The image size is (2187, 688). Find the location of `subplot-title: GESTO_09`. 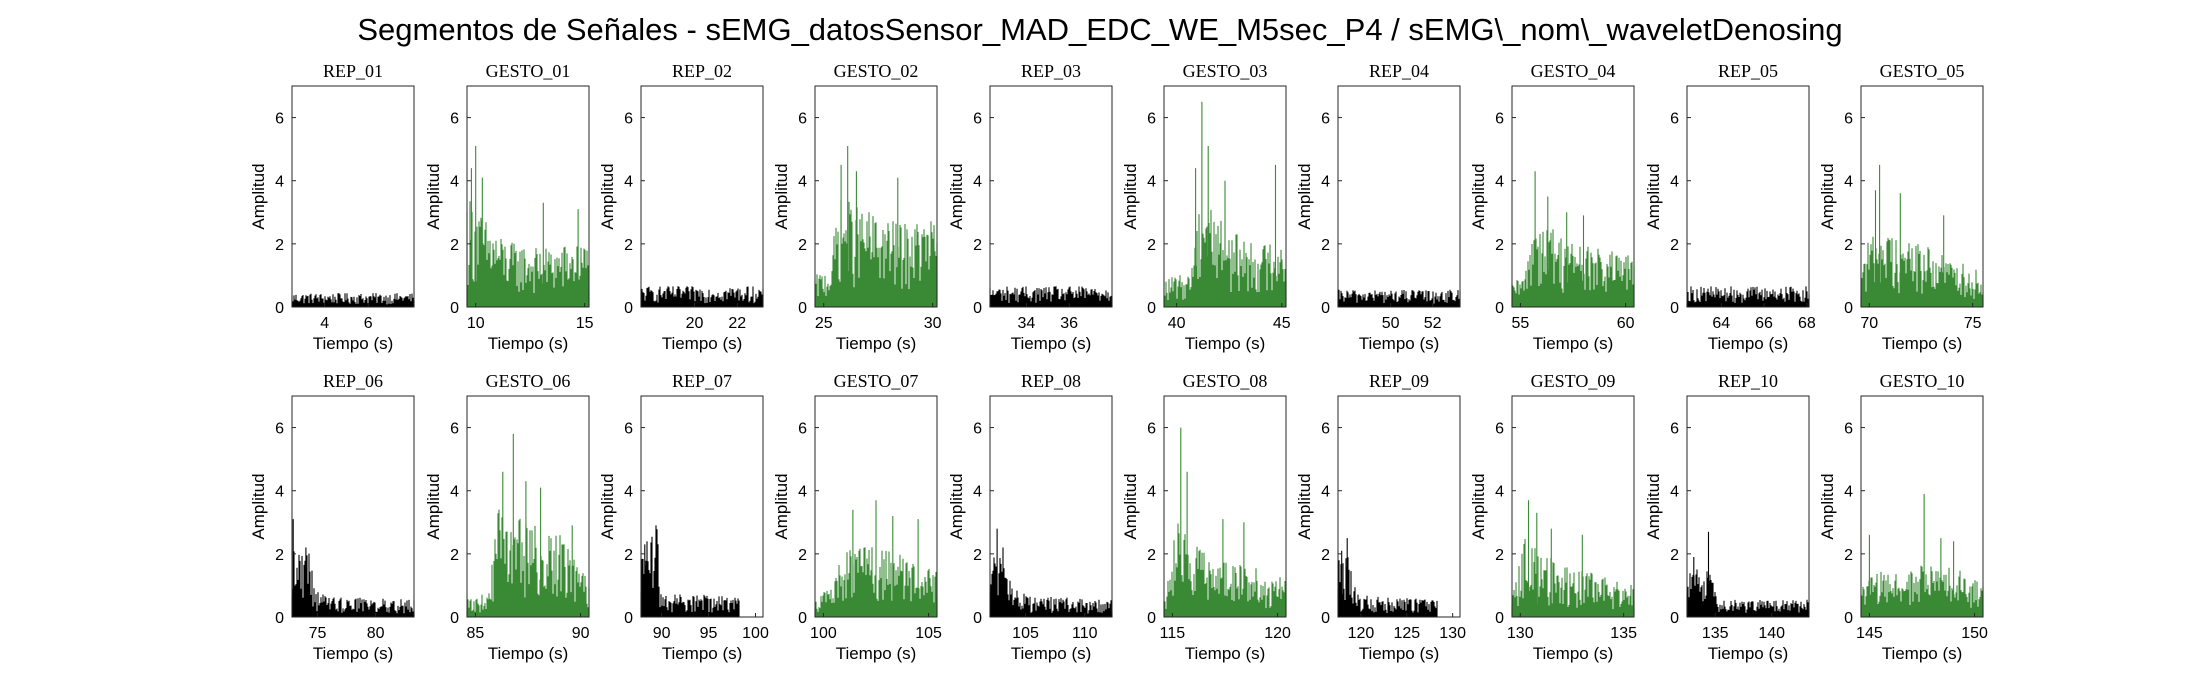

subplot-title: GESTO_09 is located at coordinates (1573, 381).